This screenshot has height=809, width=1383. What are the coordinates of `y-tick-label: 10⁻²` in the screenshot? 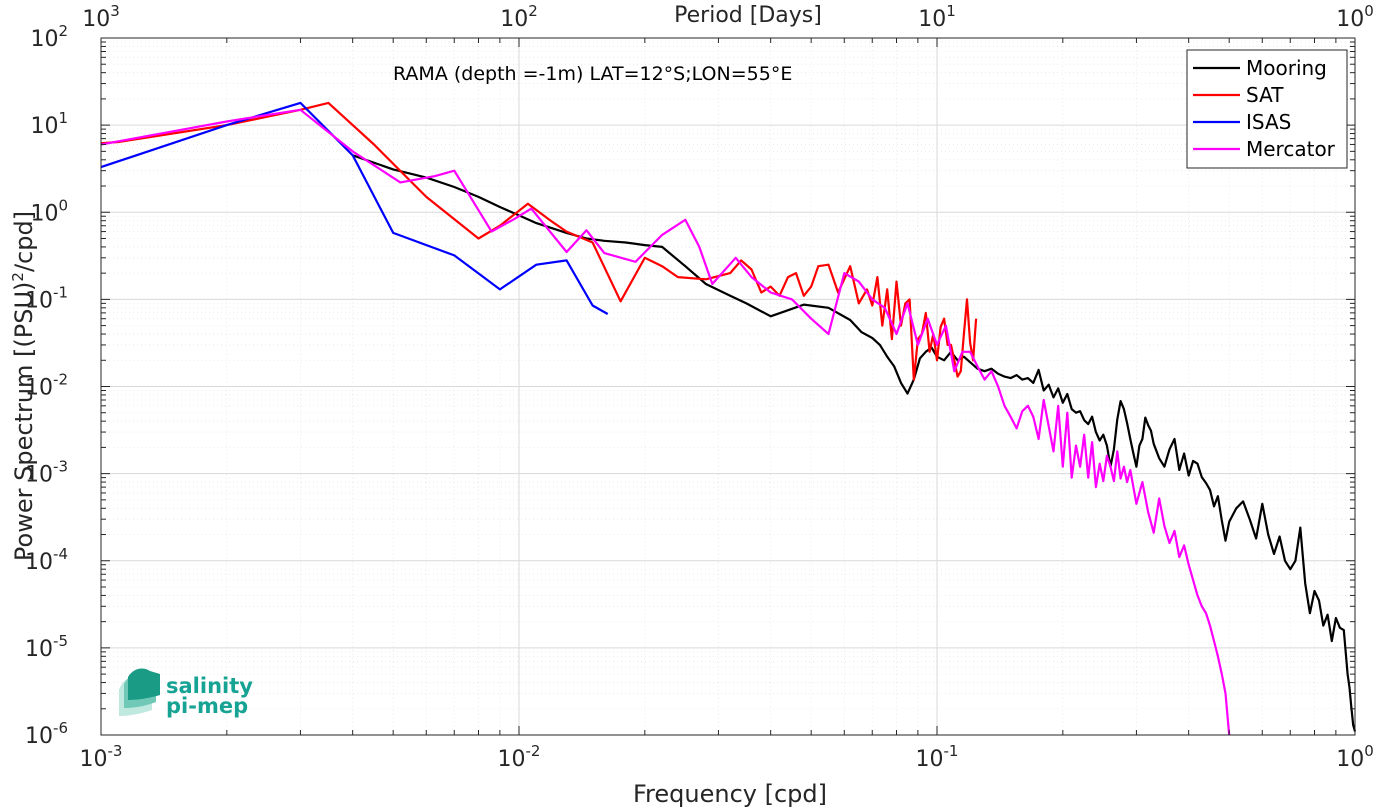 It's located at (46, 386).